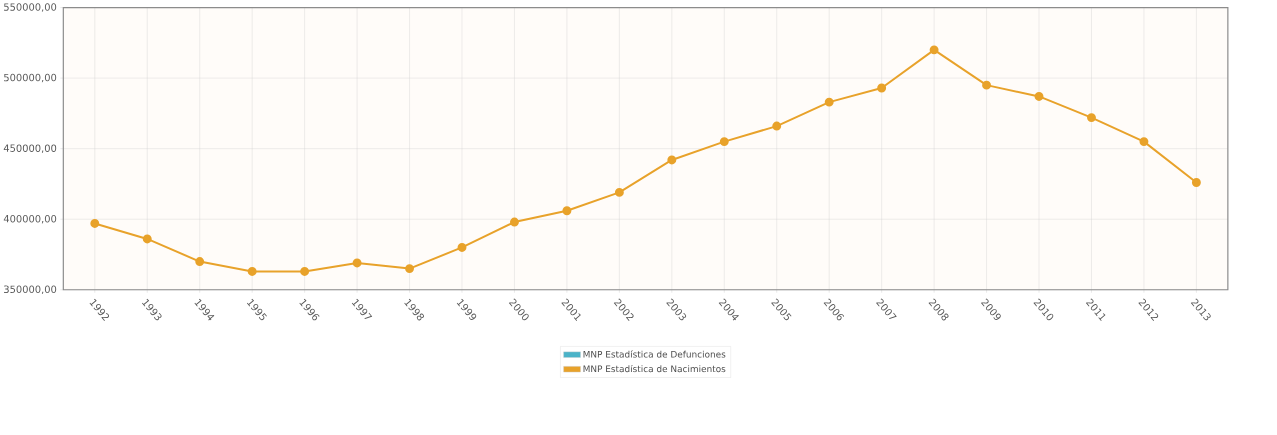 Image resolution: width=1277 pixels, height=435 pixels. Describe the element at coordinates (654, 368) in the screenshot. I see `legend-label: MNP Estadística de Nacimientos` at that location.